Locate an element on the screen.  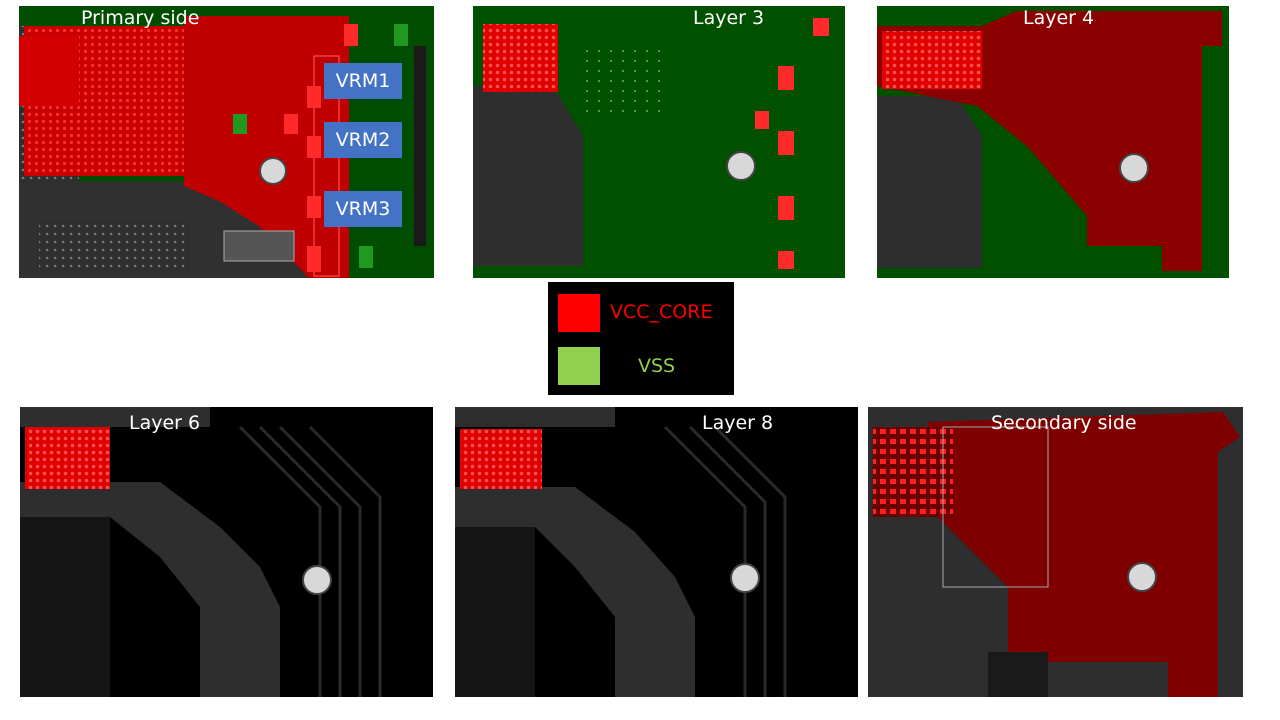
panel-title: Primary side is located at coordinates (140, 18).